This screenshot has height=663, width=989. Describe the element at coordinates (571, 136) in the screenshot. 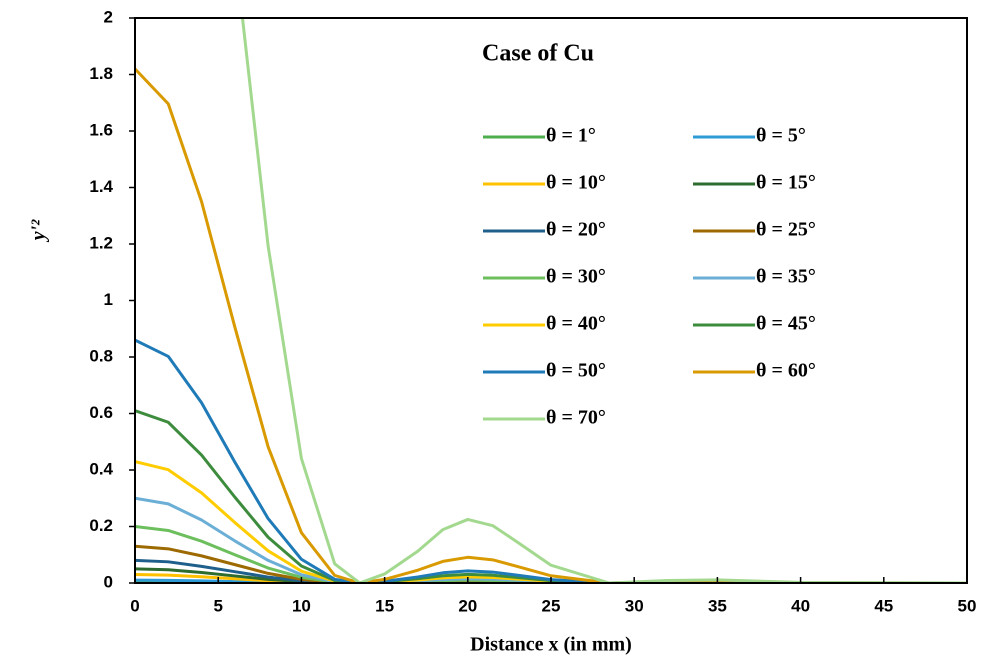

I see `legend-label: θ = 1°` at that location.